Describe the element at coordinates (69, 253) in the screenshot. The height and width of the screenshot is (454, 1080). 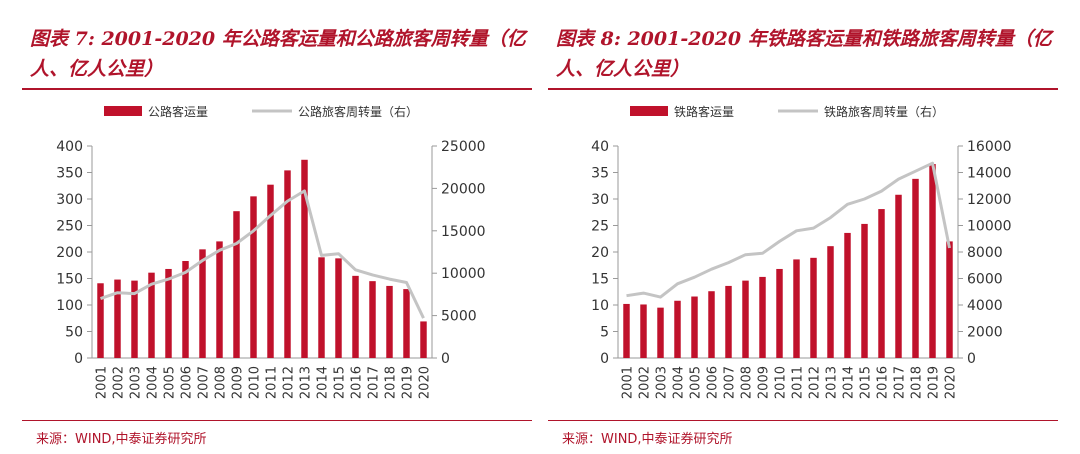
I see `left-tick-label: 200` at that location.